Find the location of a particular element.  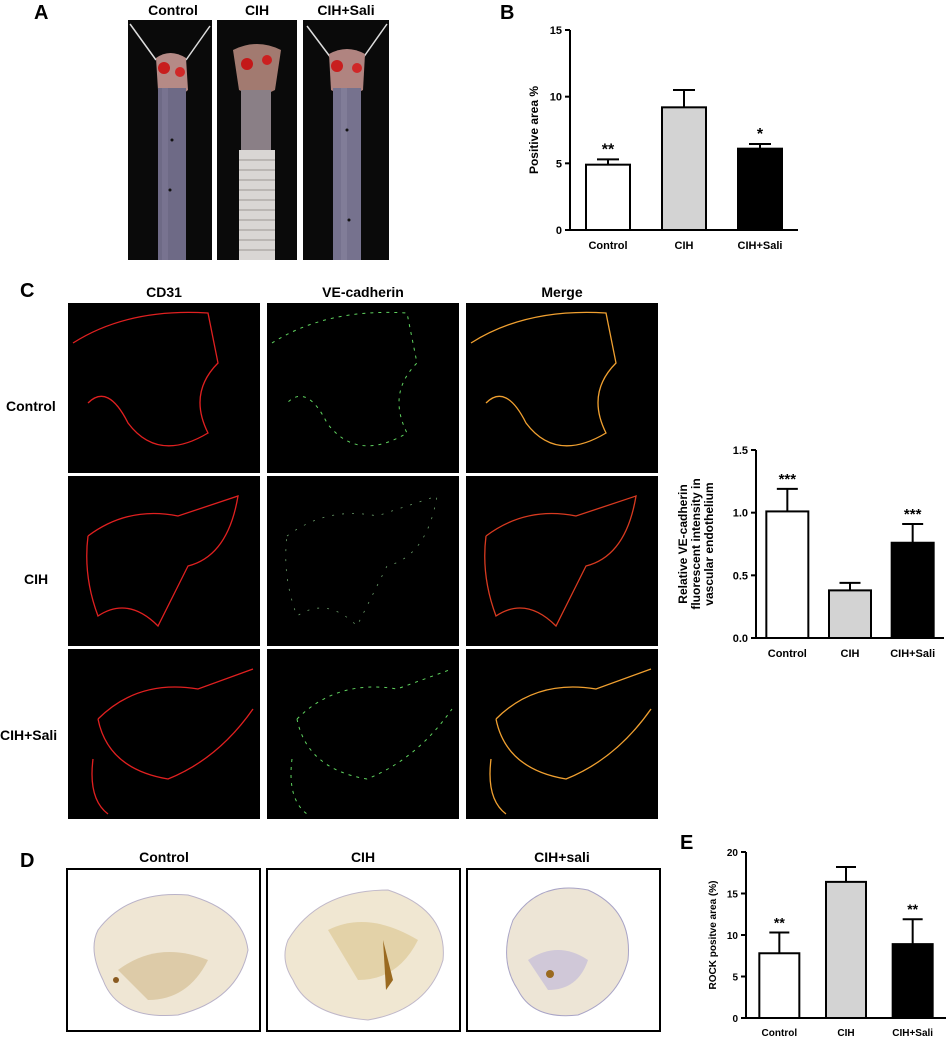

panel-a-column-control: Control is located at coordinates (173, 10).